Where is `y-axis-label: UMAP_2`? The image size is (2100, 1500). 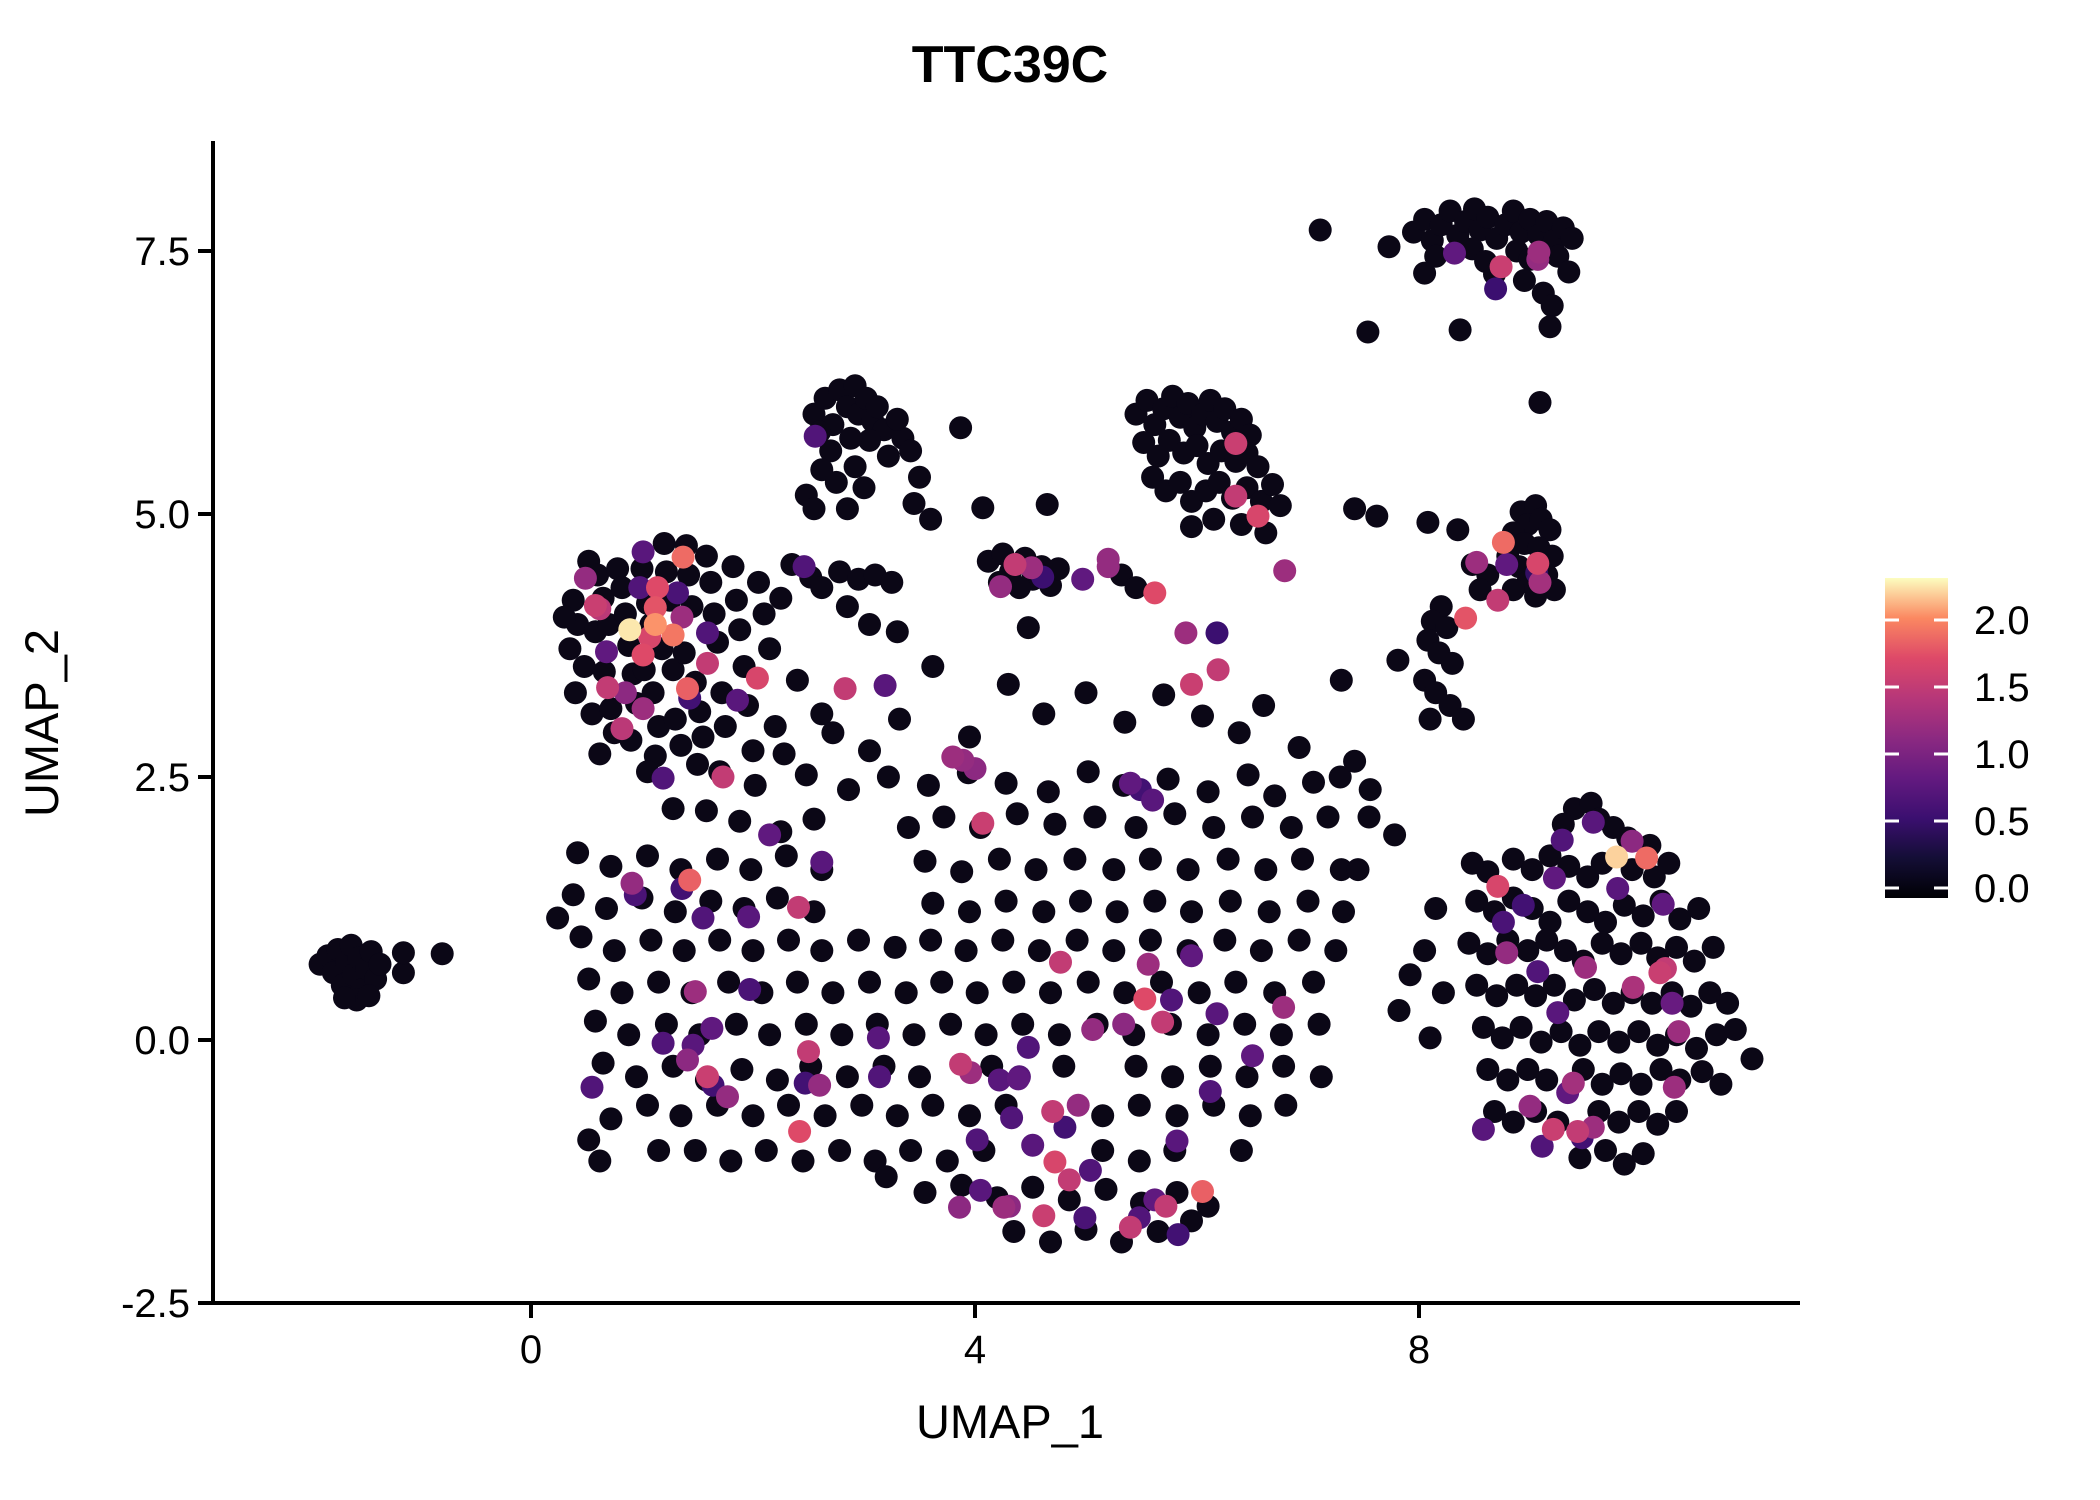 y-axis-label: UMAP_2 is located at coordinates (41, 723).